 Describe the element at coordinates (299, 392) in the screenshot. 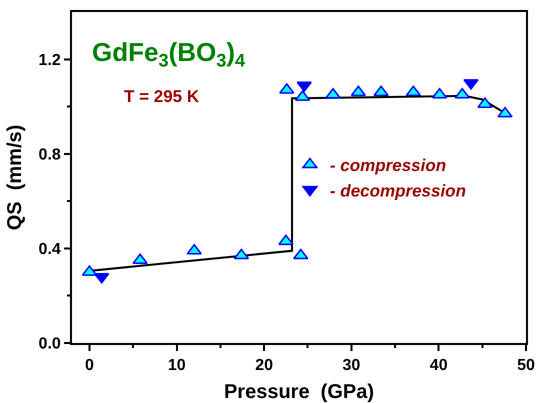

I see `x-axis-title: Pressure (GPa)` at that location.